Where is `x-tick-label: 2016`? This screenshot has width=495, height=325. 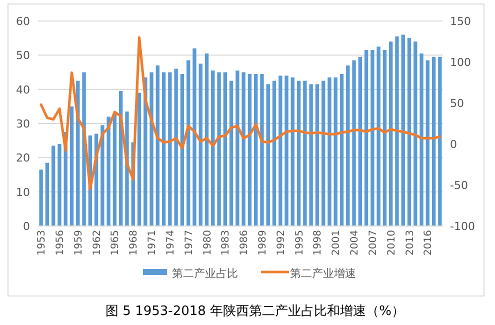
x-tick-label: 2016 is located at coordinates (428, 243).